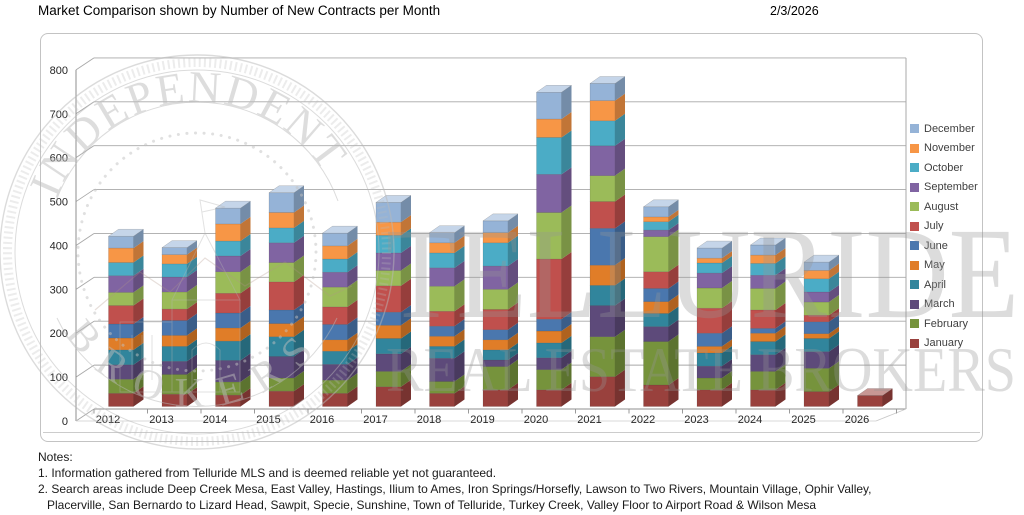 Image resolution: width=1024 pixels, height=515 pixels. What do you see at coordinates (442, 369) in the screenshot?
I see `segment-march-2018` at bounding box center [442, 369].